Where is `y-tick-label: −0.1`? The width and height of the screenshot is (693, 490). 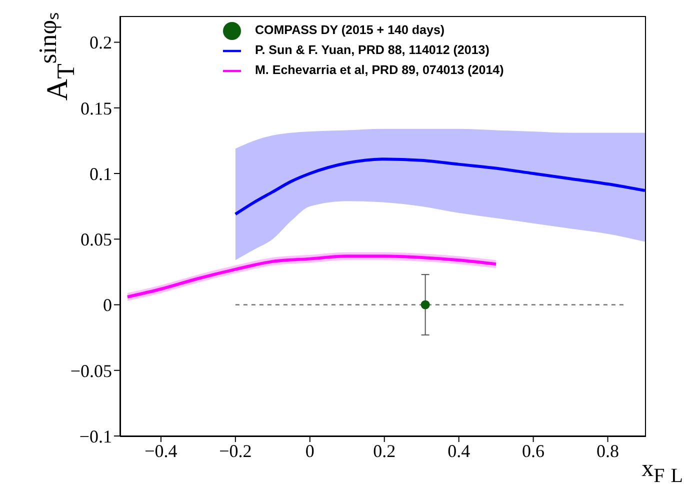 y-tick-label: −0.1 is located at coordinates (95, 436).